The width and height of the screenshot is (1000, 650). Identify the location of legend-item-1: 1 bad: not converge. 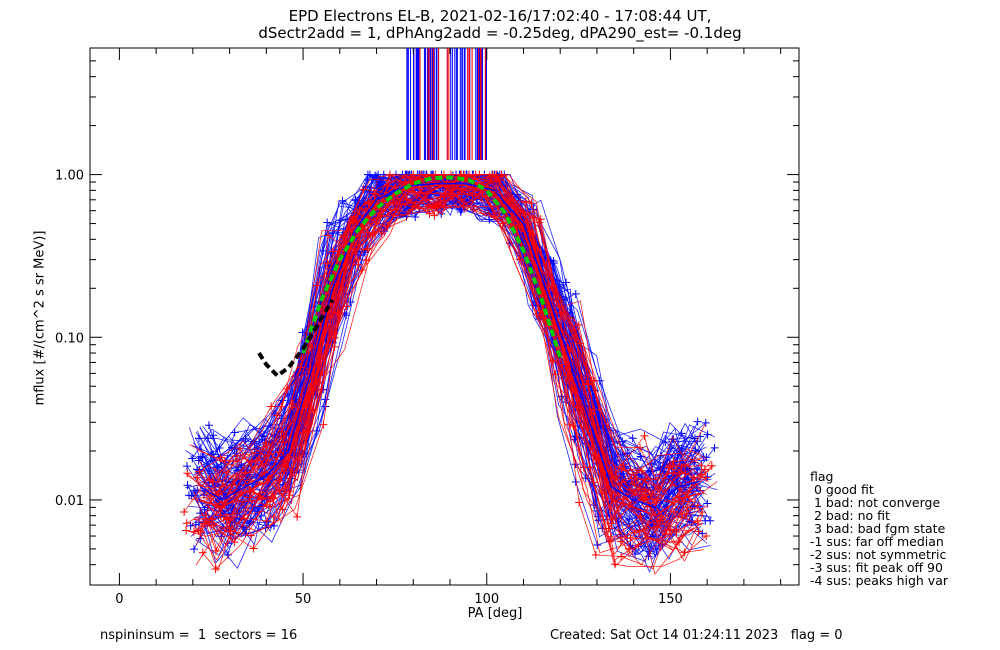
(875, 502).